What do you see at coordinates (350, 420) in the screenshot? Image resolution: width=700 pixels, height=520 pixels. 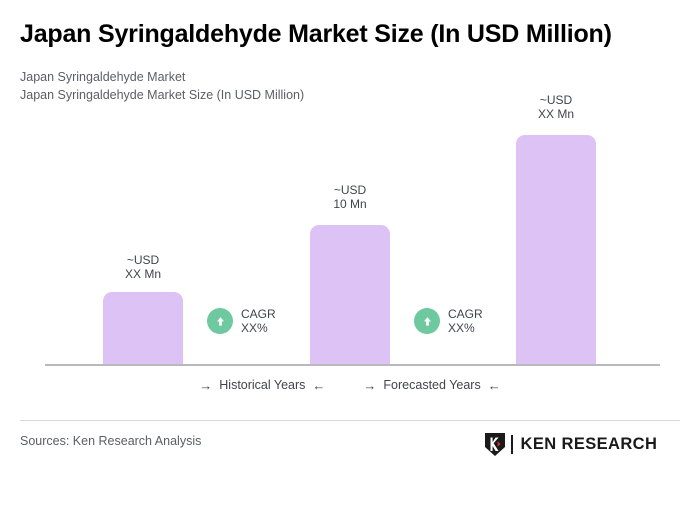 I see `footer-divider` at bounding box center [350, 420].